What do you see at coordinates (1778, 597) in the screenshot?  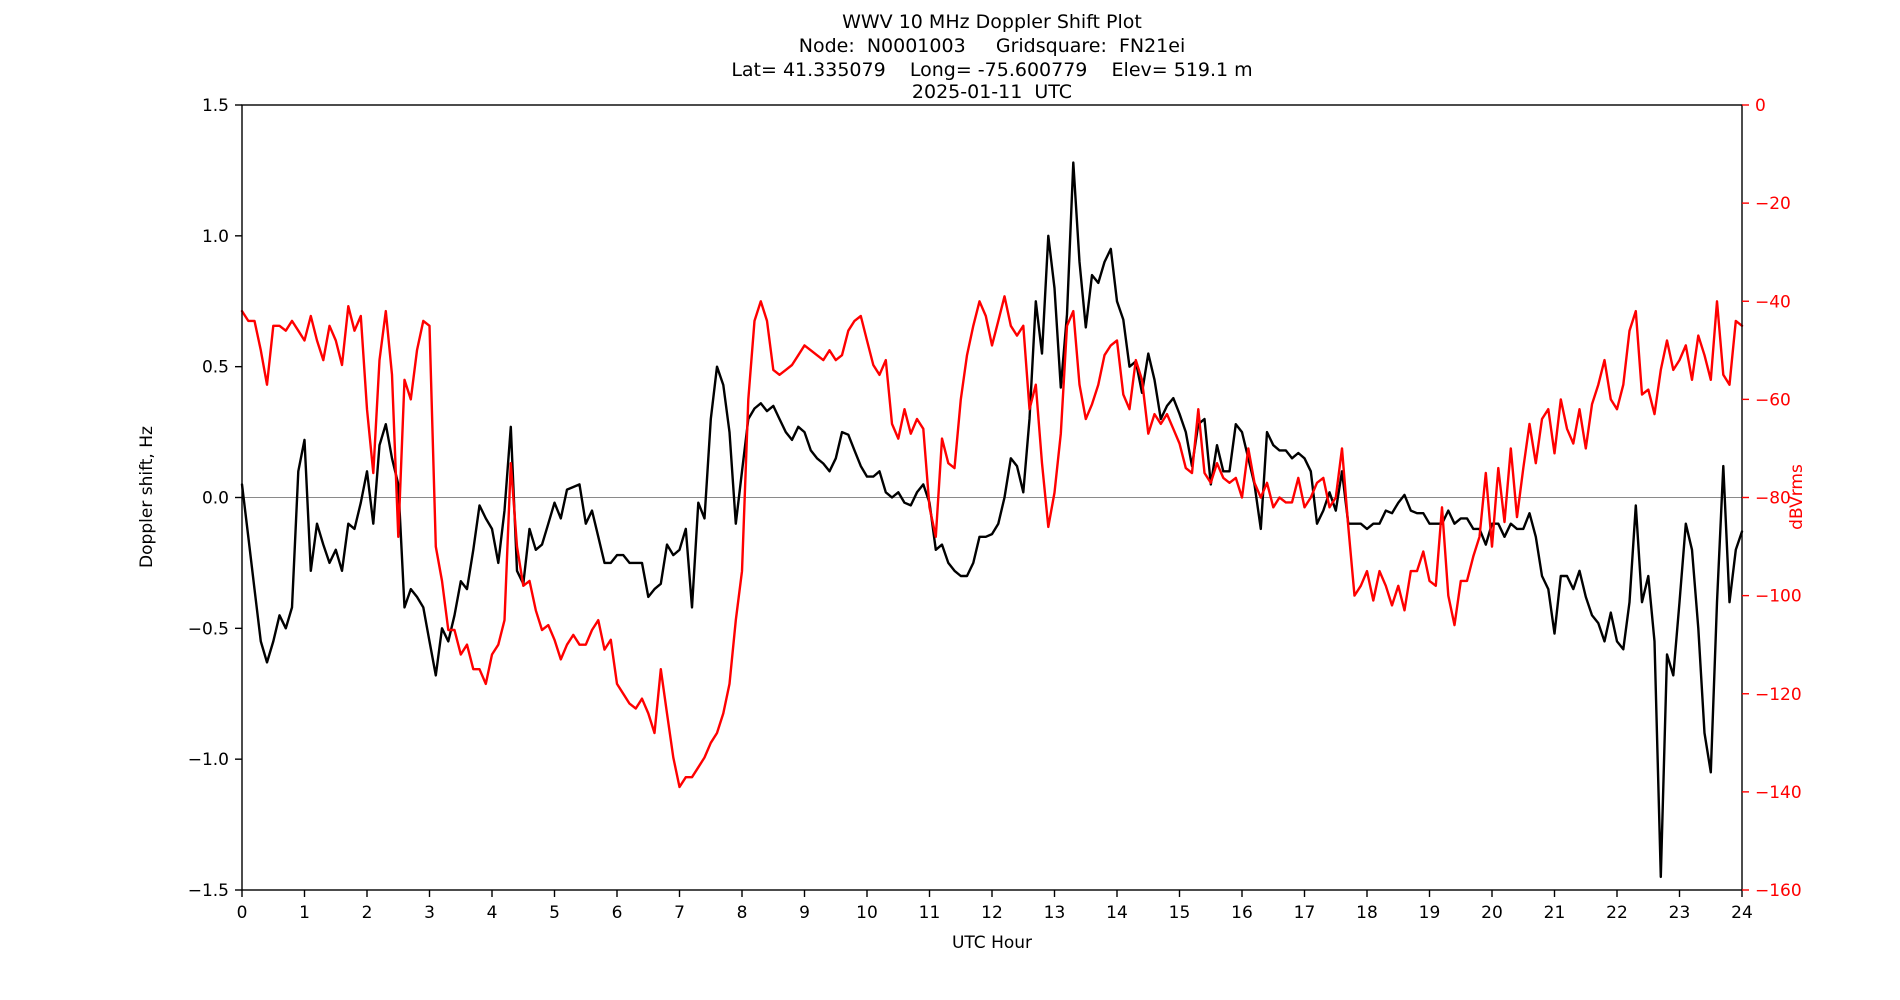 I see `svg-text: −100` at bounding box center [1778, 597].